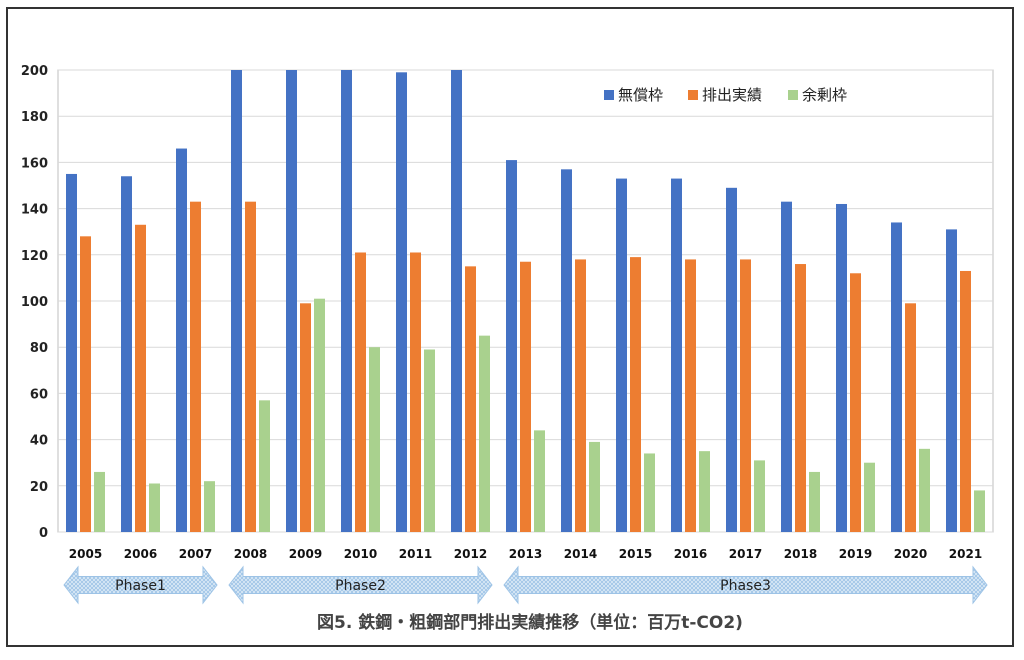 This screenshot has width=1024, height=660. I want to click on y-tick-label: 120, so click(34, 256).